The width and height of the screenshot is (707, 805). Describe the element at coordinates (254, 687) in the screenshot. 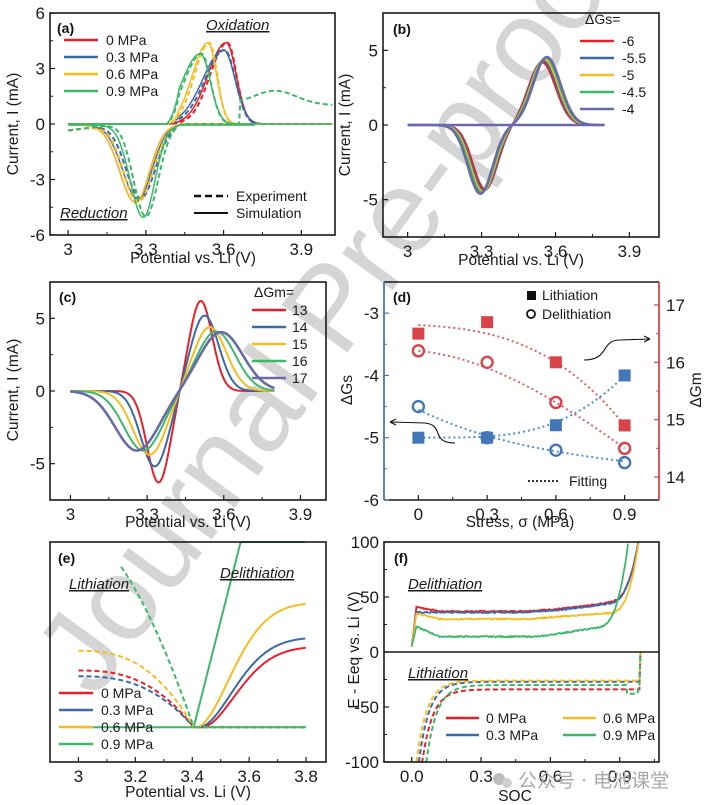

I see `delithiation-line-0MPa` at that location.